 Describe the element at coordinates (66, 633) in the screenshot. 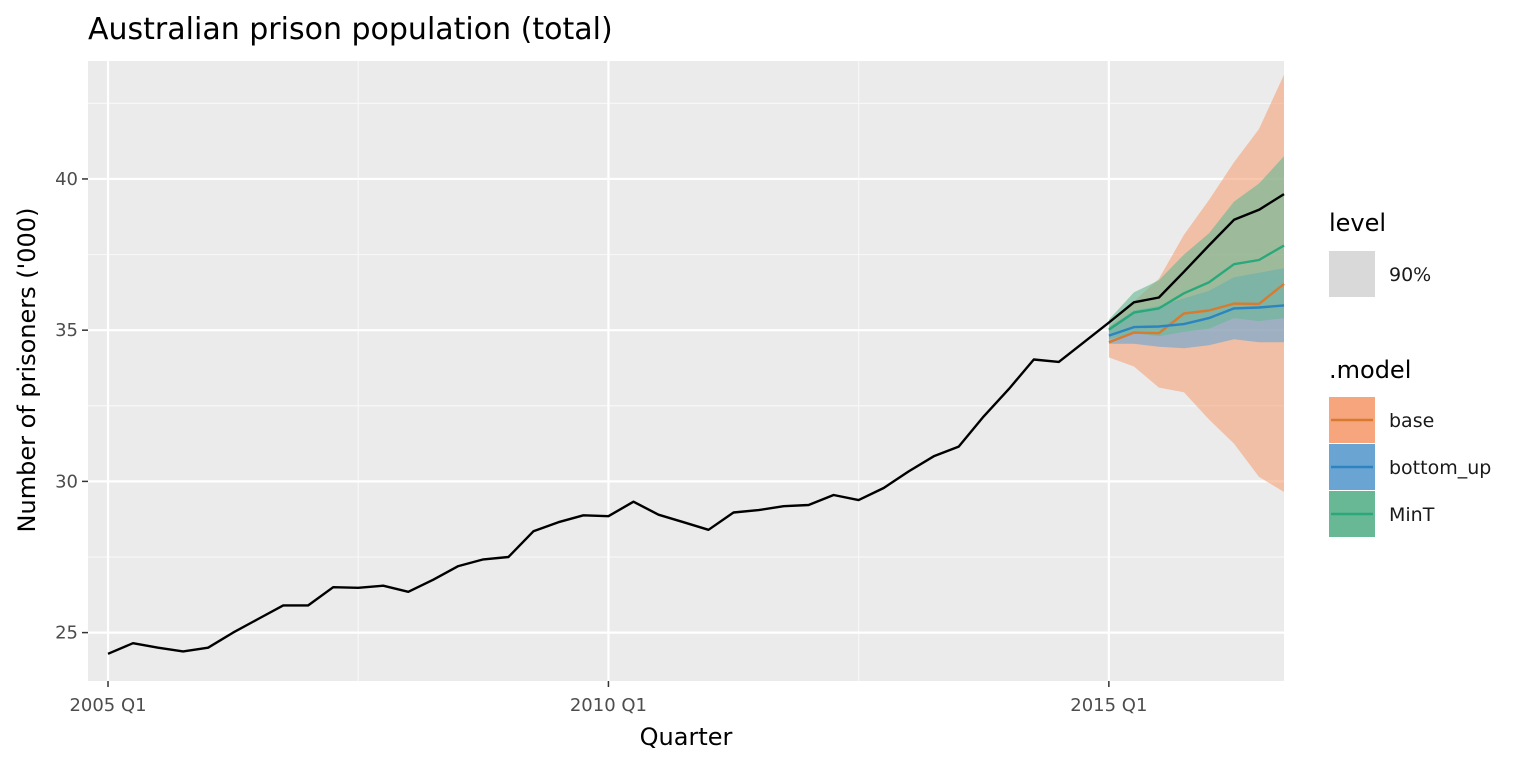

I see `y-tick-label: 25` at that location.